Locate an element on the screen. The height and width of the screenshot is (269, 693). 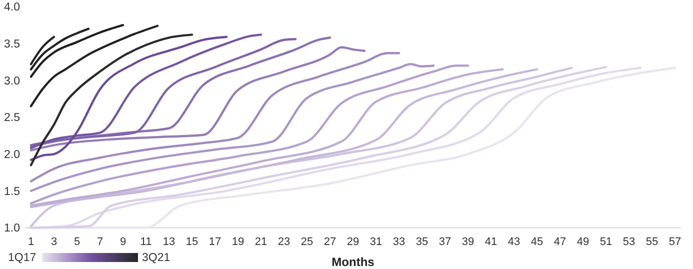
x-tick-label: 33 is located at coordinates (399, 242).